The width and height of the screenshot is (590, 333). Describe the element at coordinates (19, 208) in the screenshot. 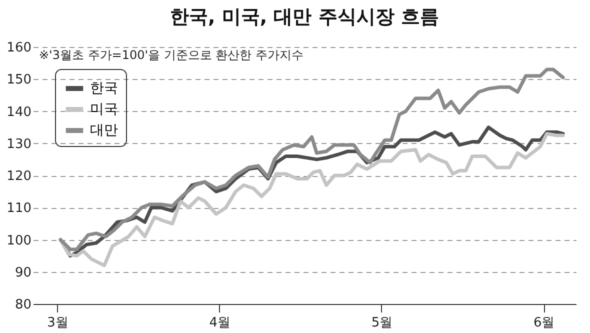

I see `y-tick-label: 110` at that location.